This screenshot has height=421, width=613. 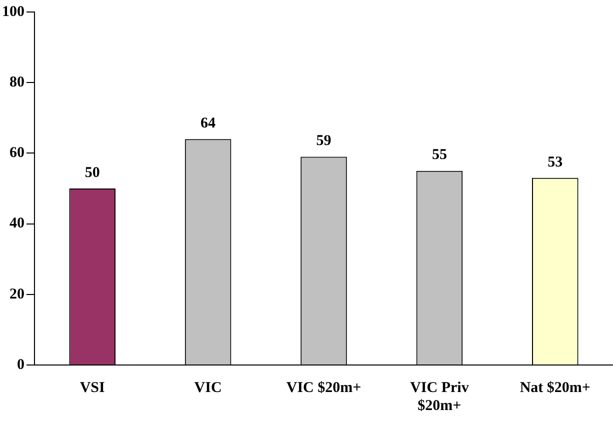 I want to click on data-label: 53, so click(x=555, y=162).